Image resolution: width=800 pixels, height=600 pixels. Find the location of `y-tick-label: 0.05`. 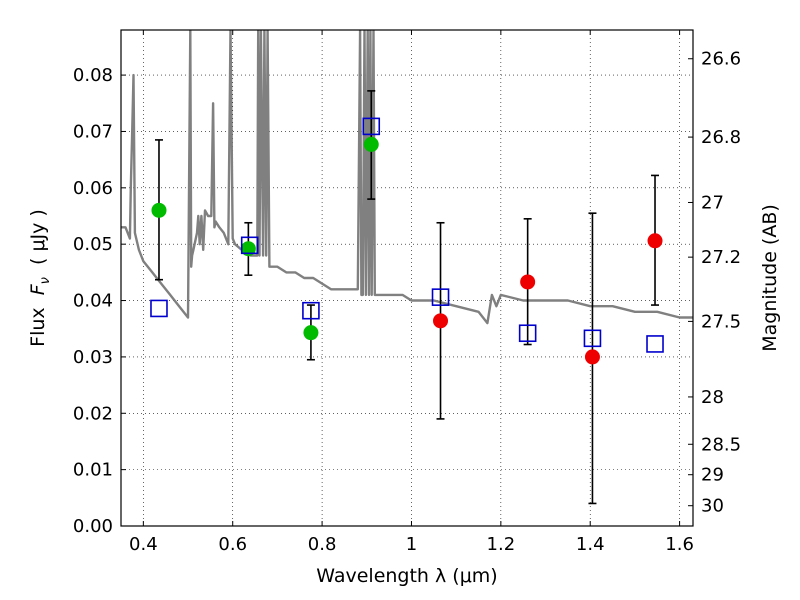

y-tick-label: 0.05 is located at coordinates (93, 244).